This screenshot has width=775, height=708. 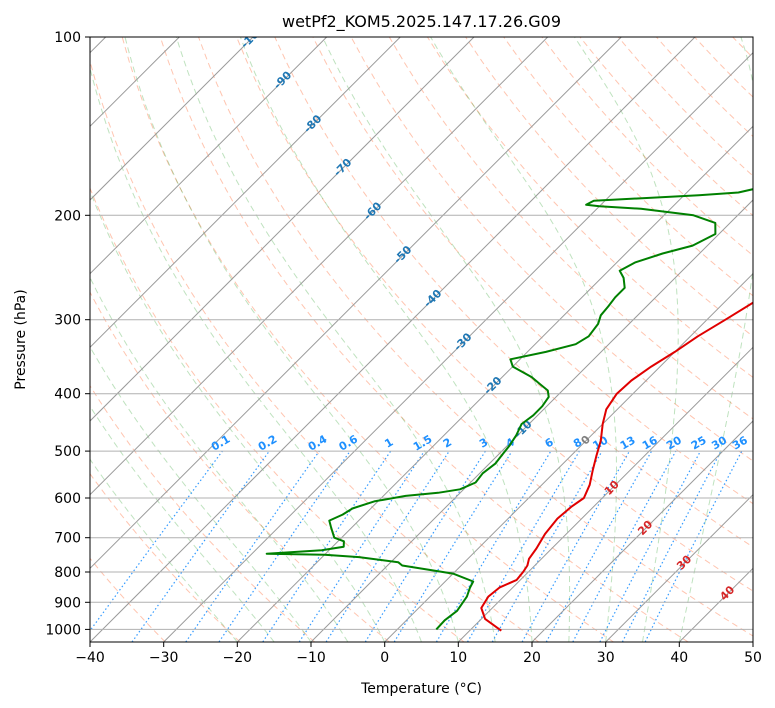 I want to click on y-tick-label: 200, so click(x=67, y=216).